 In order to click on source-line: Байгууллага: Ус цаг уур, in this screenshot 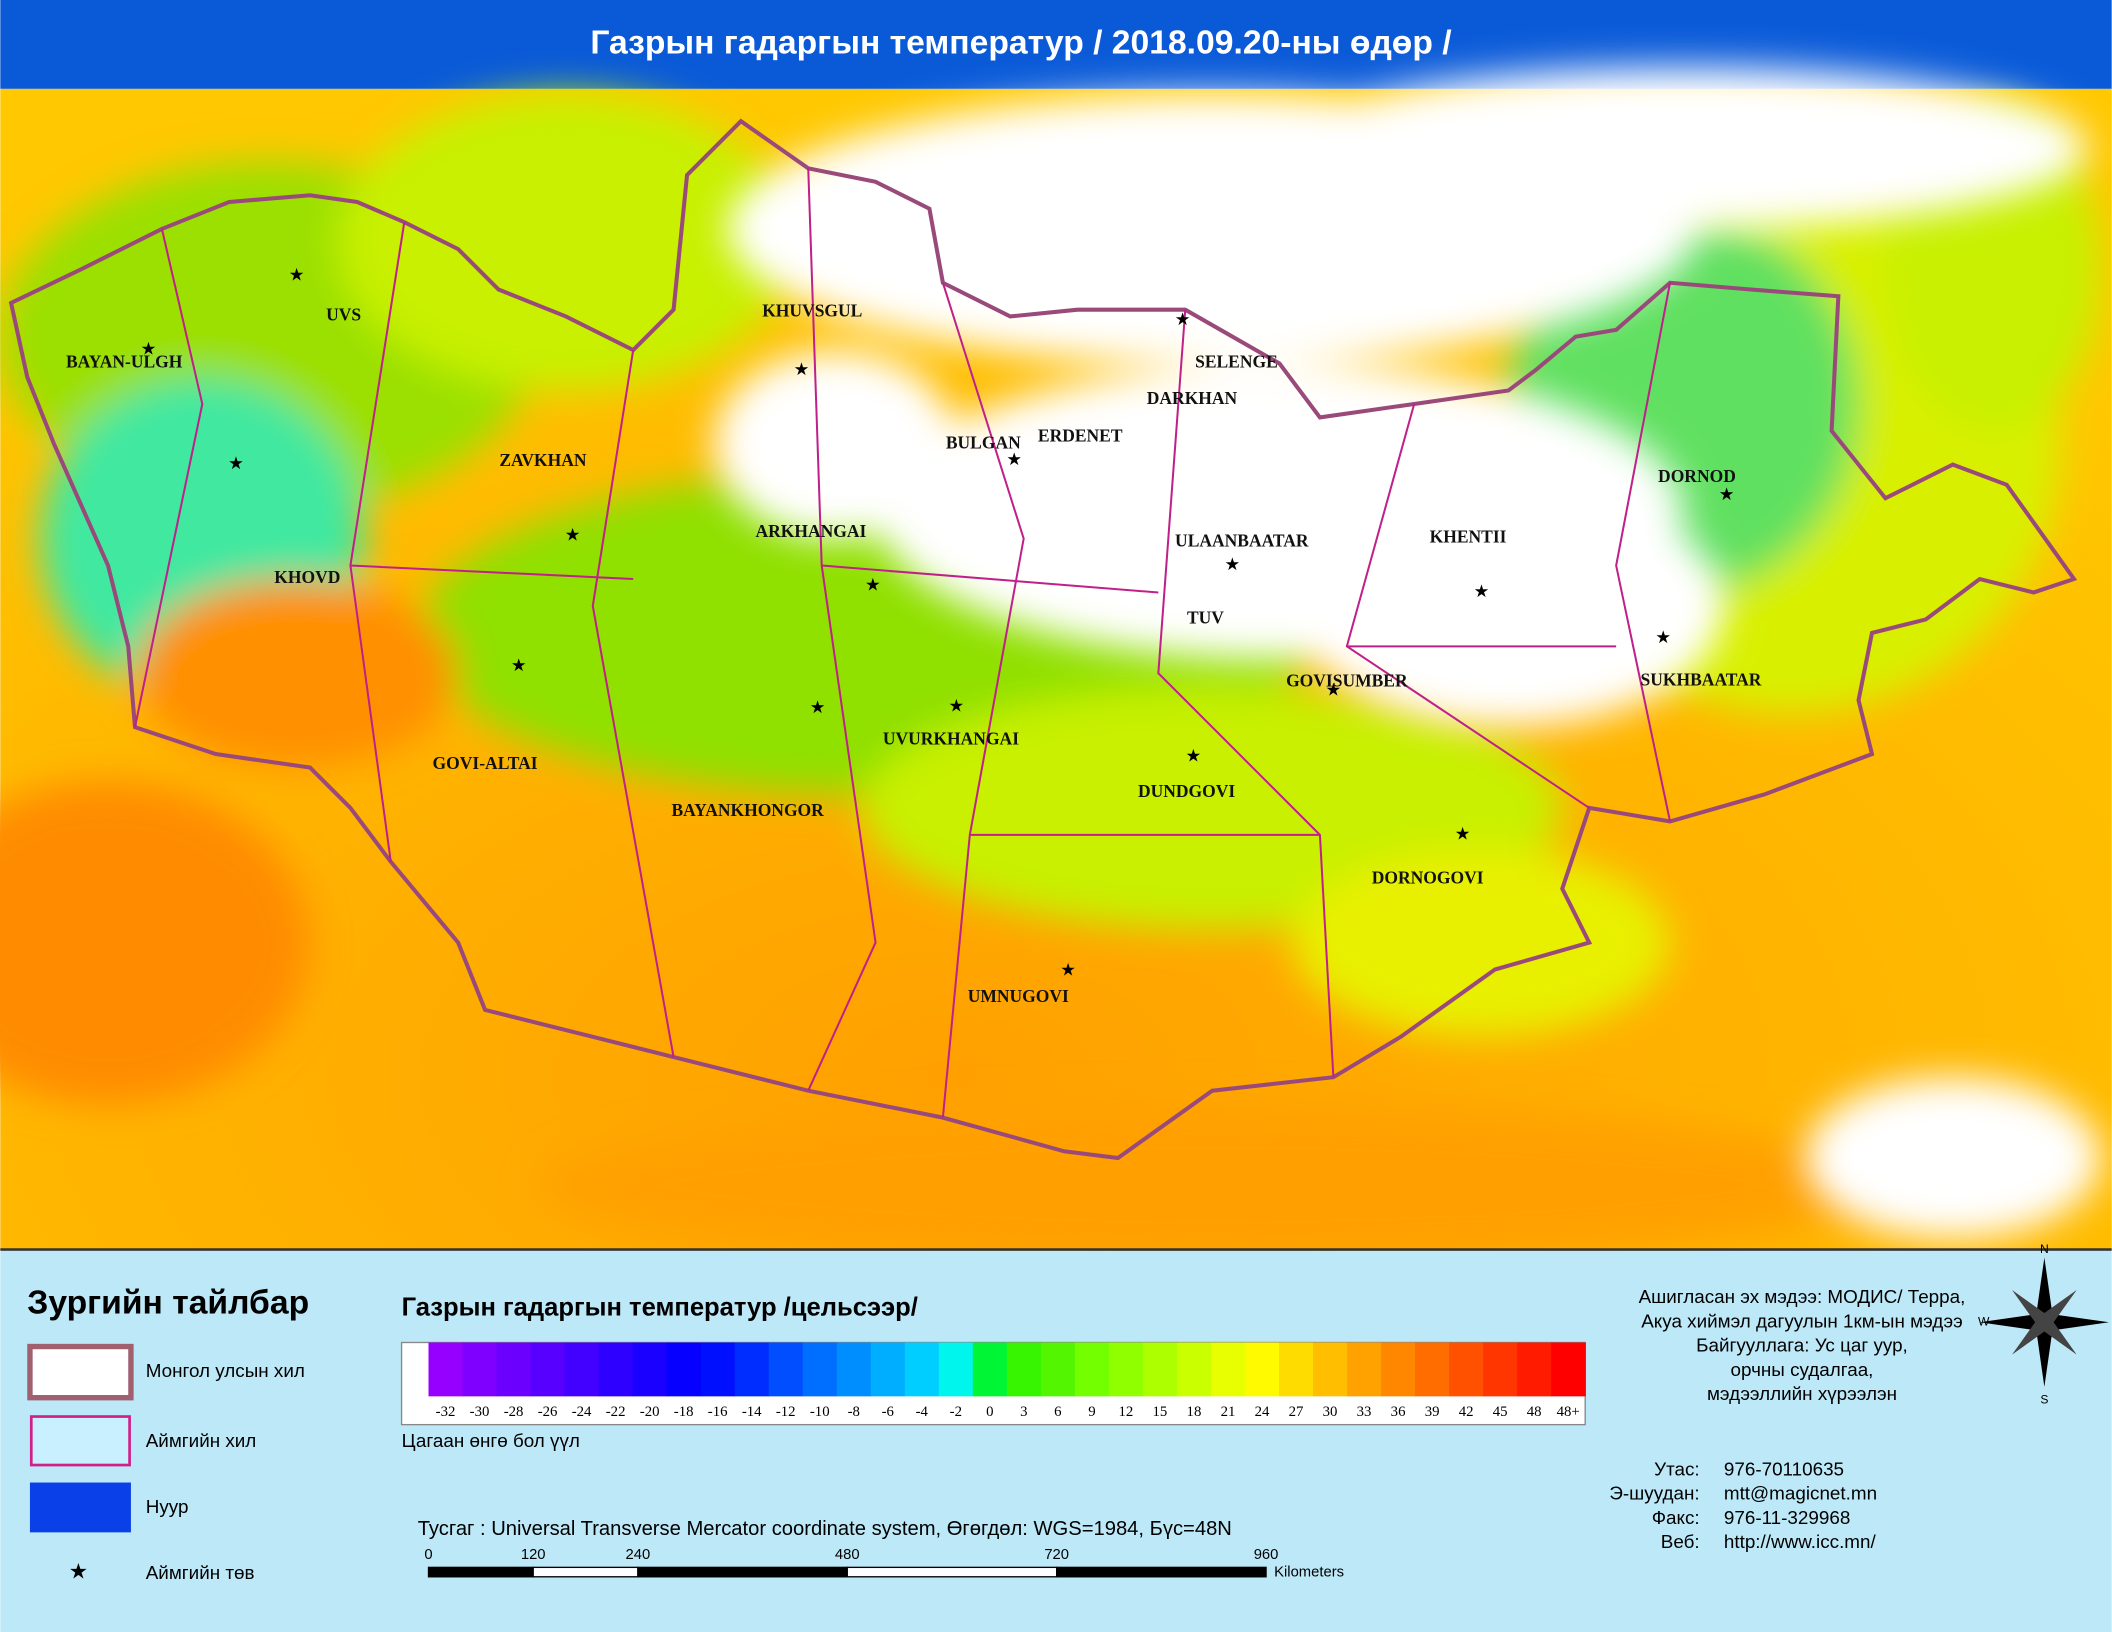, I will do `click(1802, 1345)`.